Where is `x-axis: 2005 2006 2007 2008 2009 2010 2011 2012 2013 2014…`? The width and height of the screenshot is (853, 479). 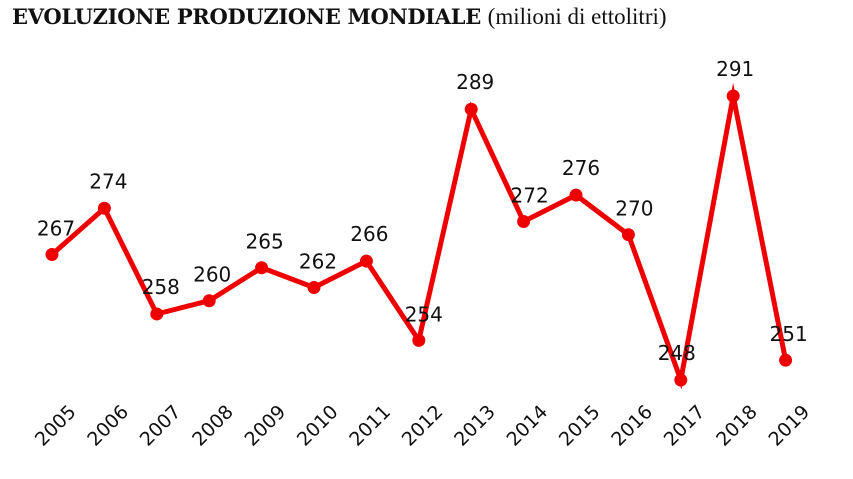 x-axis: 2005 2006 2007 2008 2009 2010 2011 2012 2013 2014… is located at coordinates (422, 426).